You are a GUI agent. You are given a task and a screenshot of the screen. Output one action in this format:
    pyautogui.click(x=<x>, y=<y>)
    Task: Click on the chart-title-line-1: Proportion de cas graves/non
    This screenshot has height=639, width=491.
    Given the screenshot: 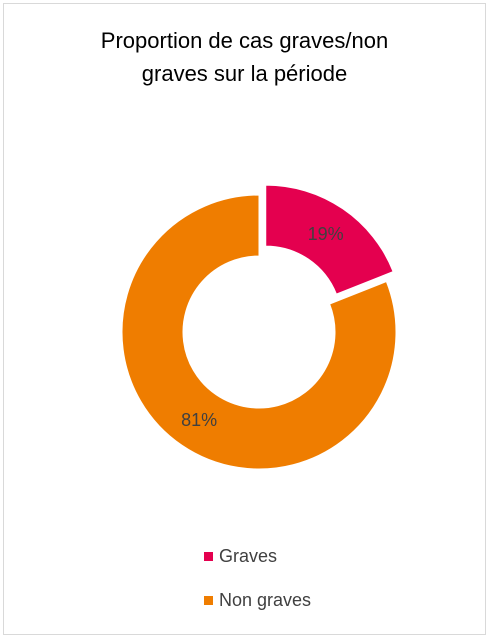 What is the action you would take?
    pyautogui.click(x=244, y=40)
    